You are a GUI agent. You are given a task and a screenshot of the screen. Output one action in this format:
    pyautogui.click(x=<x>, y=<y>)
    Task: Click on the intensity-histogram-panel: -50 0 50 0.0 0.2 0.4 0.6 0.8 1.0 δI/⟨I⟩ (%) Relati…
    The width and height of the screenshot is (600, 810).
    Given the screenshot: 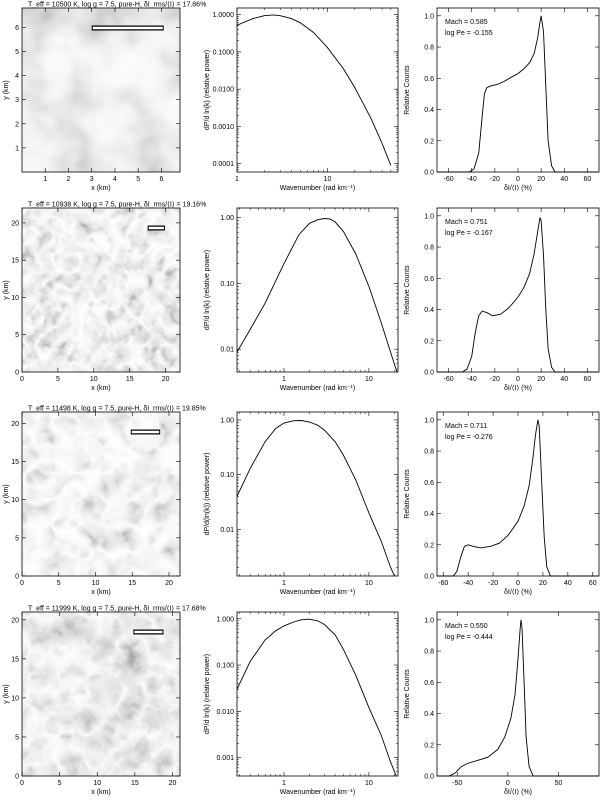 What is the action you would take?
    pyautogui.click(x=502, y=703)
    